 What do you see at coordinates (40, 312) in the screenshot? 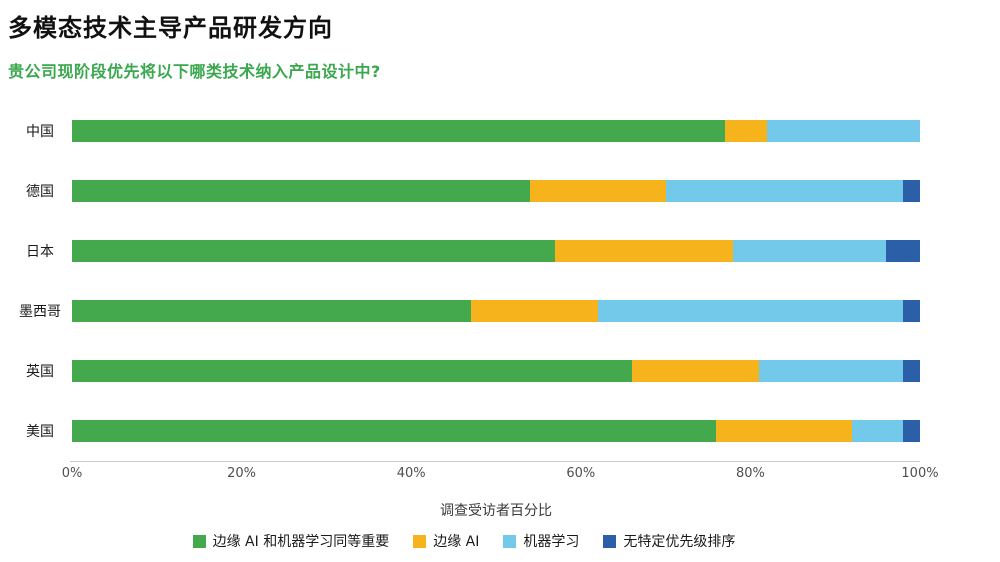
I see `category-label: 墨西哥` at bounding box center [40, 312].